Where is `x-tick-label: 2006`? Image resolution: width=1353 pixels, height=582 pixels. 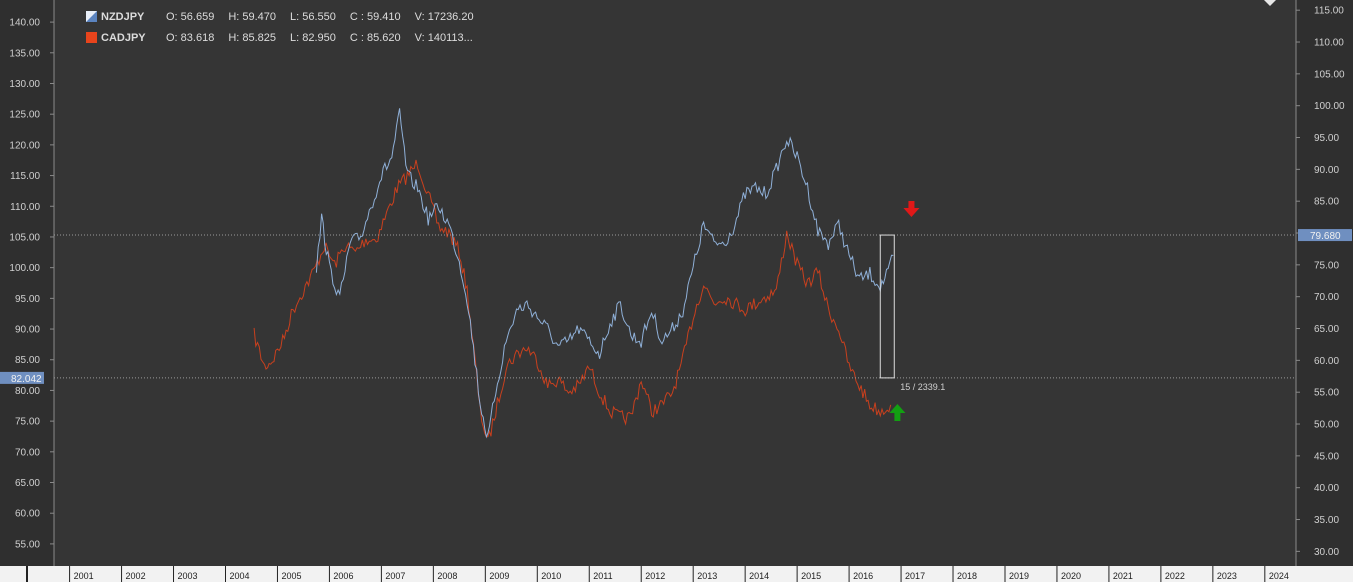 x-tick-label: 2006 is located at coordinates (343, 576).